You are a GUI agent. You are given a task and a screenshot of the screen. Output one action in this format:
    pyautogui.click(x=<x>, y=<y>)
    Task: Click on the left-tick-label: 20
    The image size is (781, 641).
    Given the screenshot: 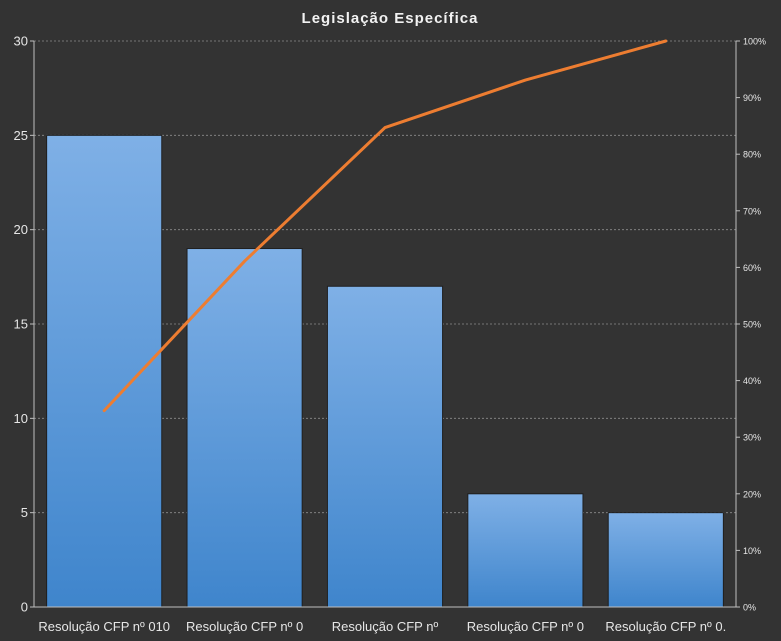 What is the action you would take?
    pyautogui.click(x=21, y=229)
    